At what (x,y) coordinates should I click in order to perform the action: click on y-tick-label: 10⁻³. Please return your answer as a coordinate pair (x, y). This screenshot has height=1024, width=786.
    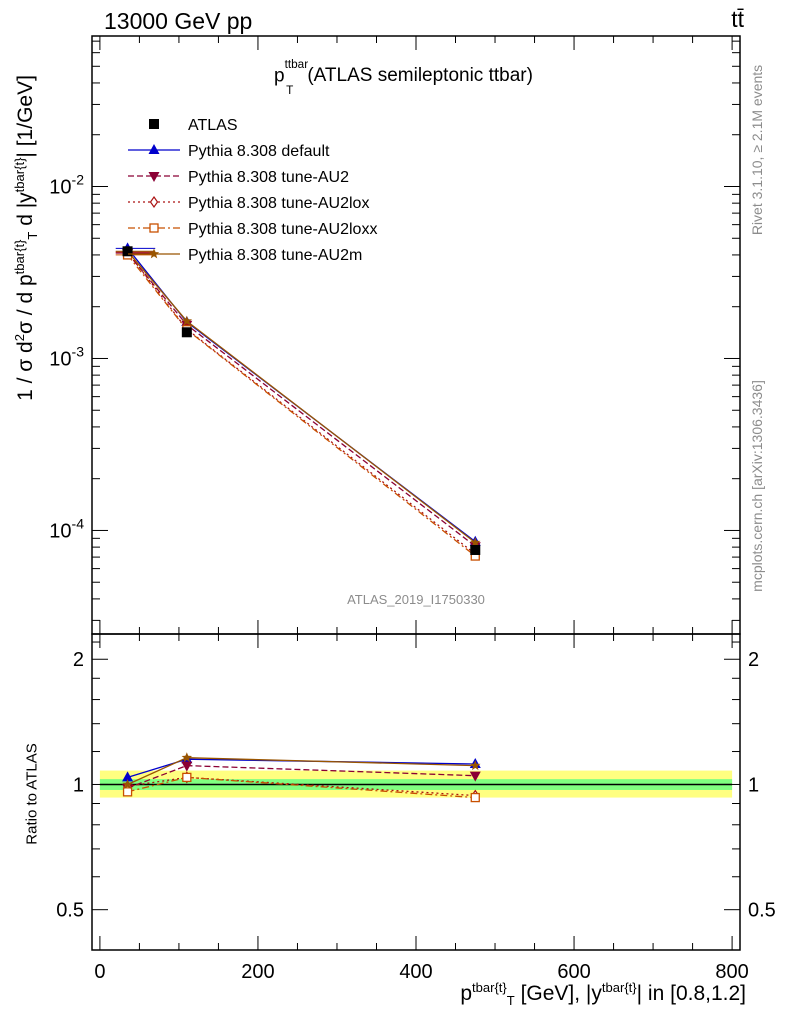
    Looking at the image, I should click on (66, 356).